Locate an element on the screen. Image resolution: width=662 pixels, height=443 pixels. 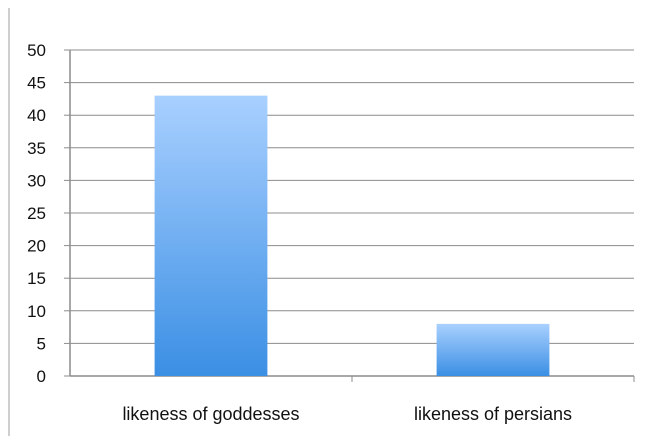
y-tick-label: 25 is located at coordinates (36, 213).